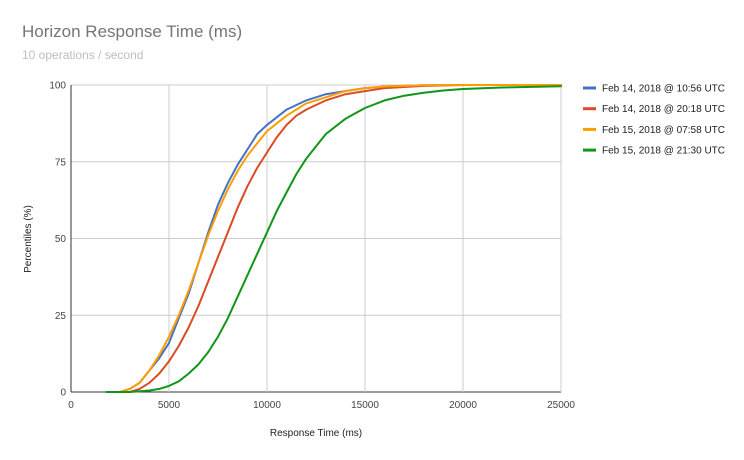 The image size is (744, 460). Describe the element at coordinates (561, 405) in the screenshot. I see `x-tick-label: 25000` at that location.